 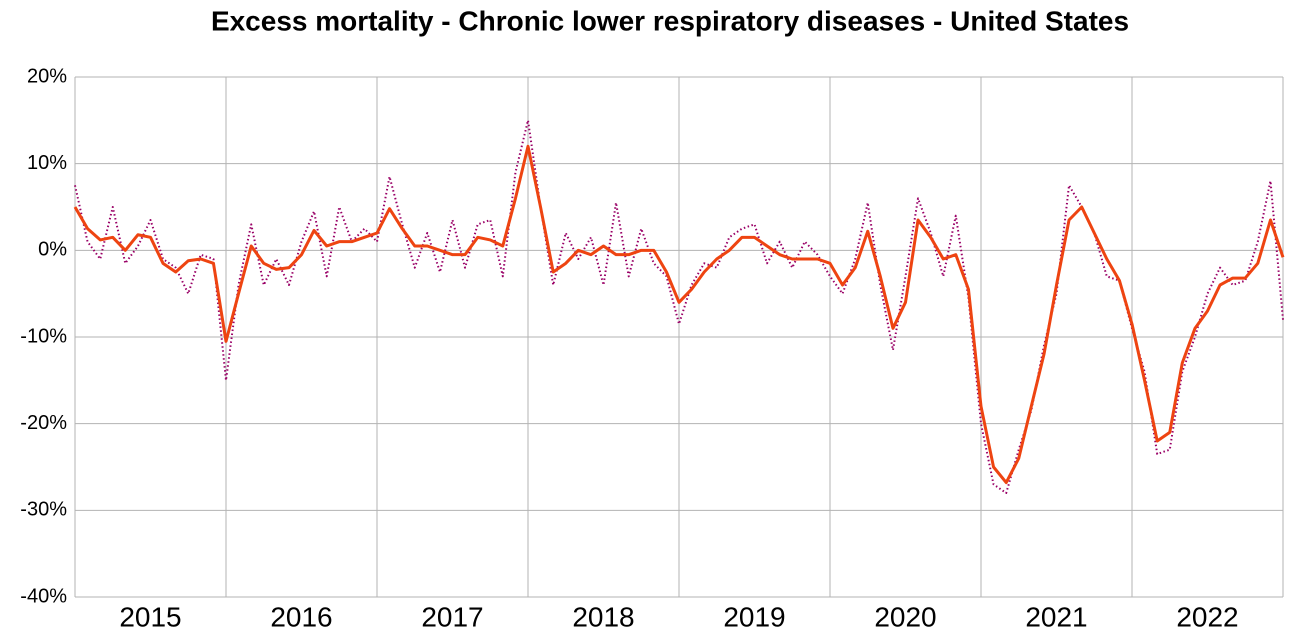 I want to click on y-tick-label: 0%, so click(x=52, y=250).